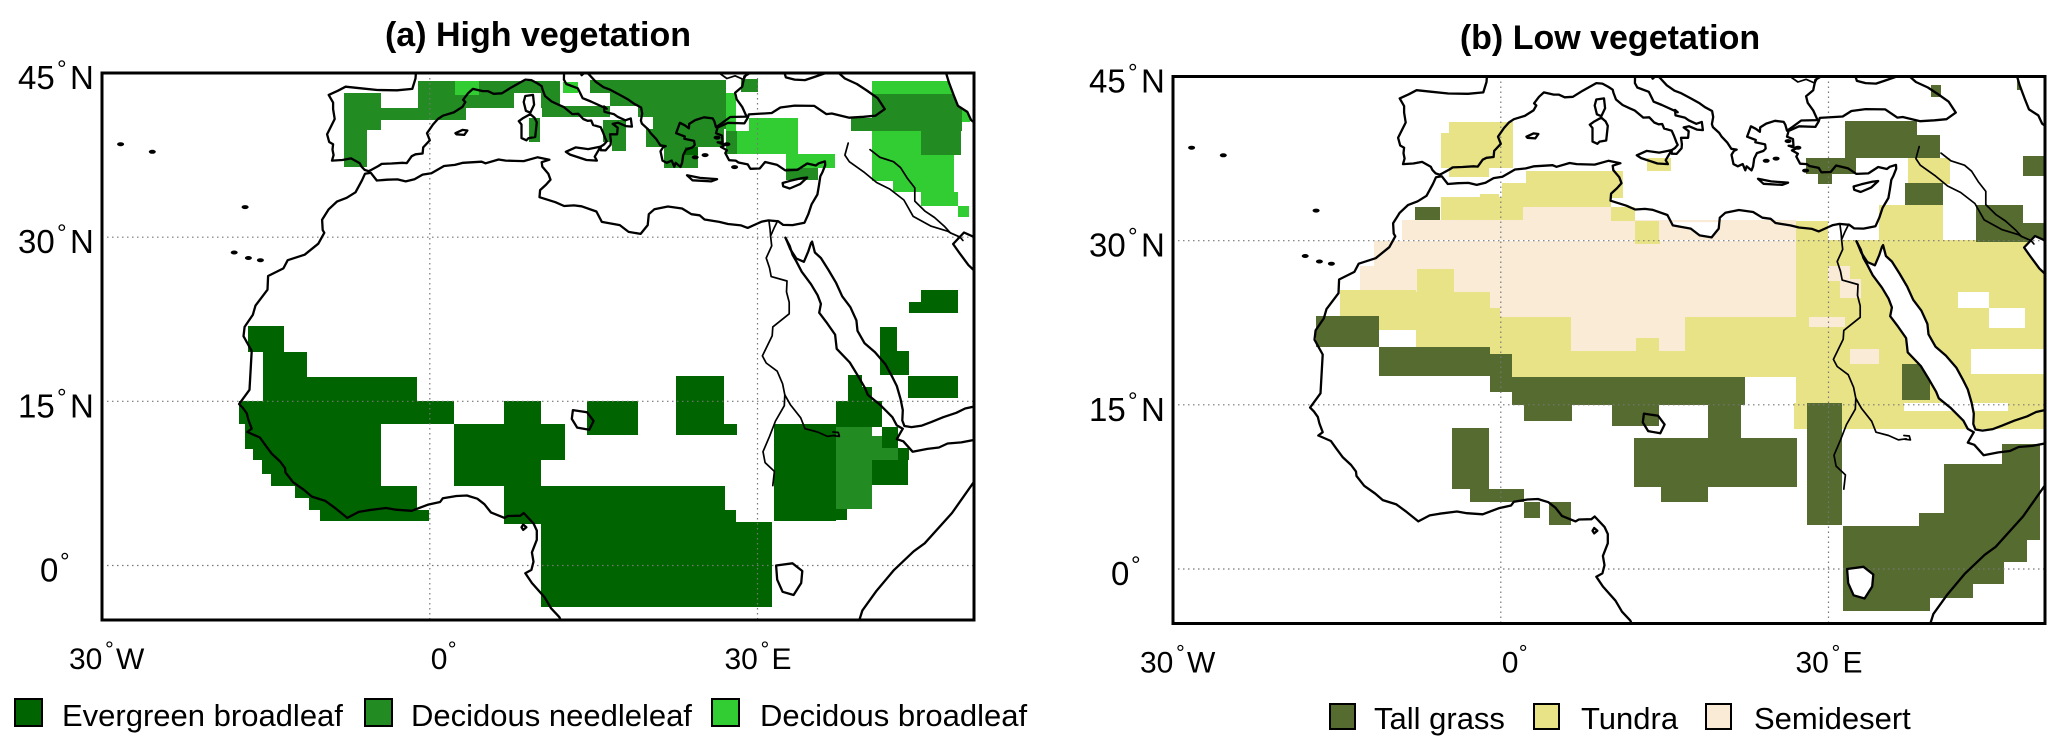  What do you see at coordinates (894, 715) in the screenshot?
I see `svg-text: Decidous broadleaf` at bounding box center [894, 715].